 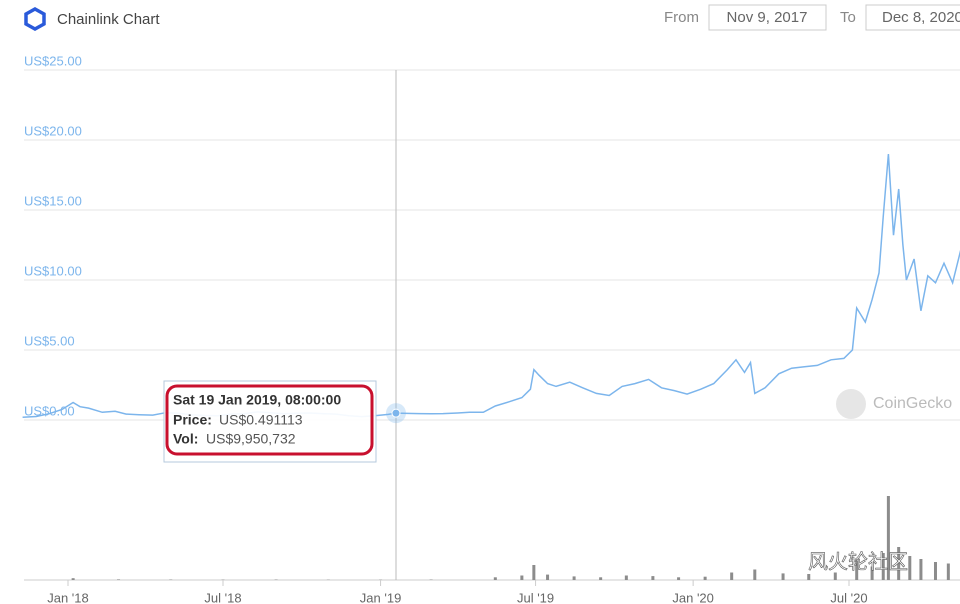 What do you see at coordinates (49, 340) in the screenshot?
I see `y-tick-label: US$5.00` at bounding box center [49, 340].